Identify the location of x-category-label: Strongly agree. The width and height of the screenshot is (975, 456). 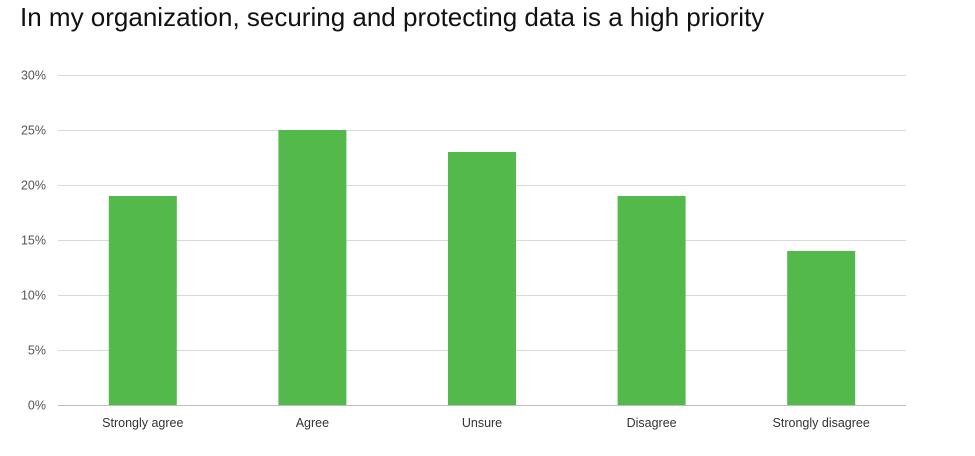
(142, 423).